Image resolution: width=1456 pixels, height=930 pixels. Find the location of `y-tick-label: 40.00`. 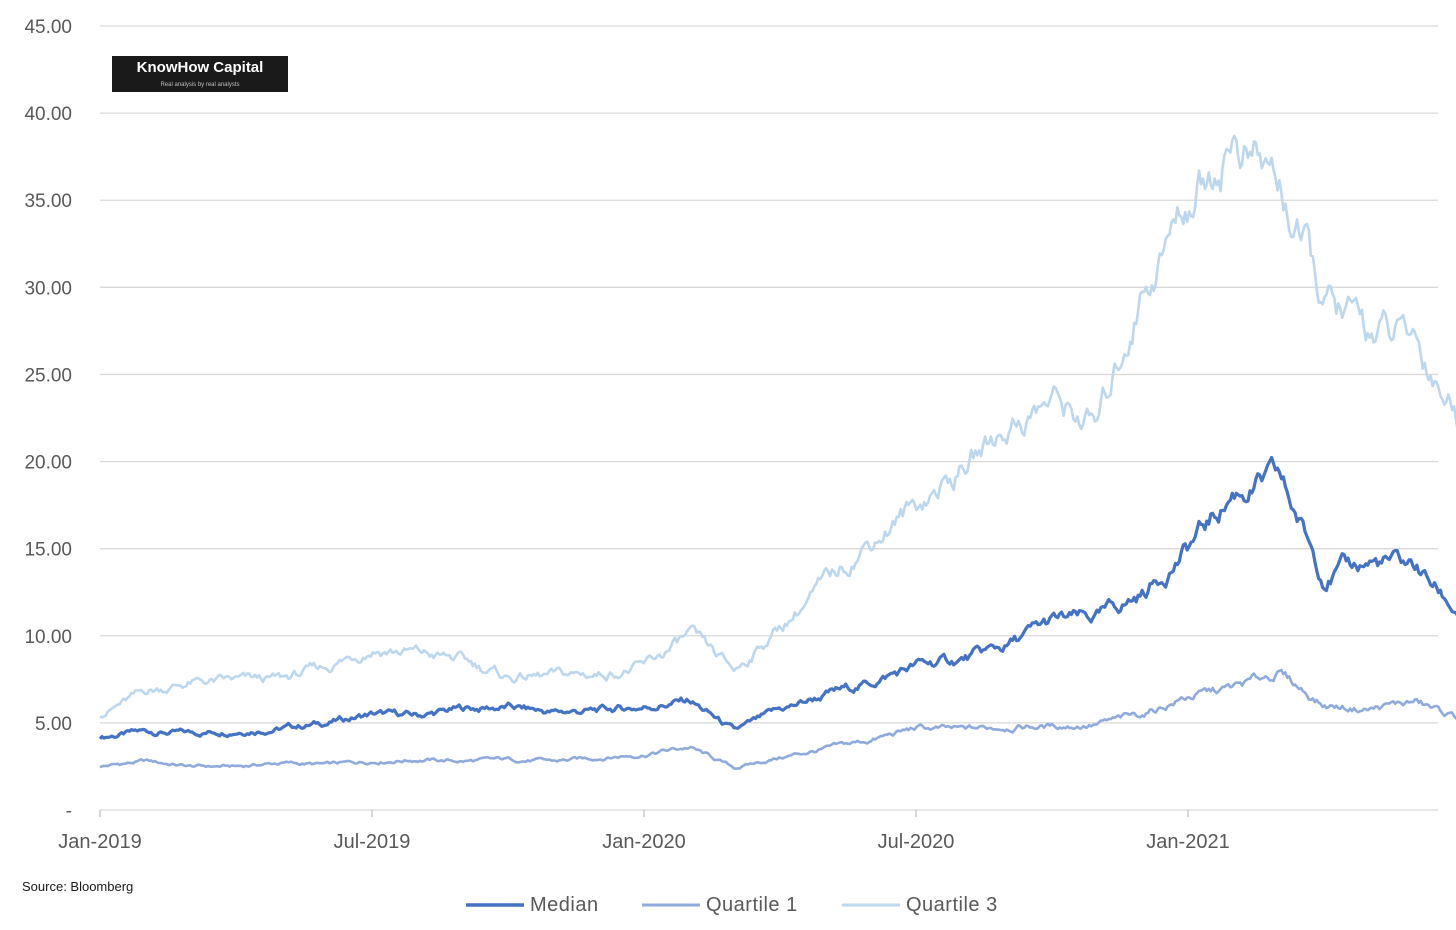

y-tick-label: 40.00 is located at coordinates (48, 114).